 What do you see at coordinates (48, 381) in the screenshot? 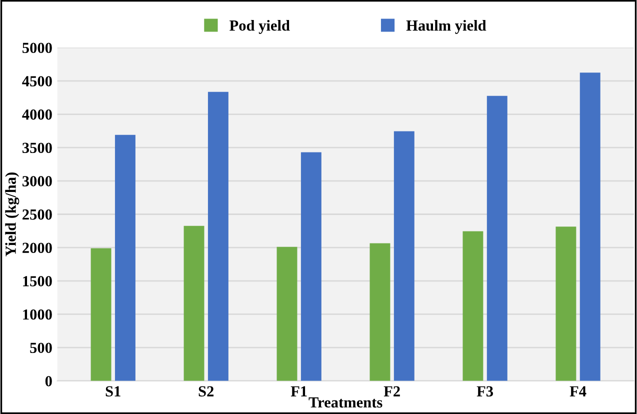
I see `y-tick-label: 0` at bounding box center [48, 381].